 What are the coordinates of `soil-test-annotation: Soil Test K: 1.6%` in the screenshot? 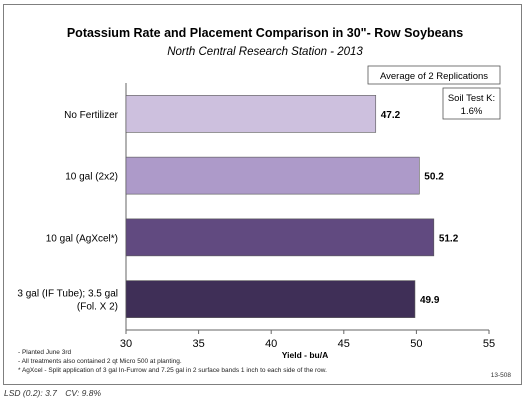 It's located at (471, 103).